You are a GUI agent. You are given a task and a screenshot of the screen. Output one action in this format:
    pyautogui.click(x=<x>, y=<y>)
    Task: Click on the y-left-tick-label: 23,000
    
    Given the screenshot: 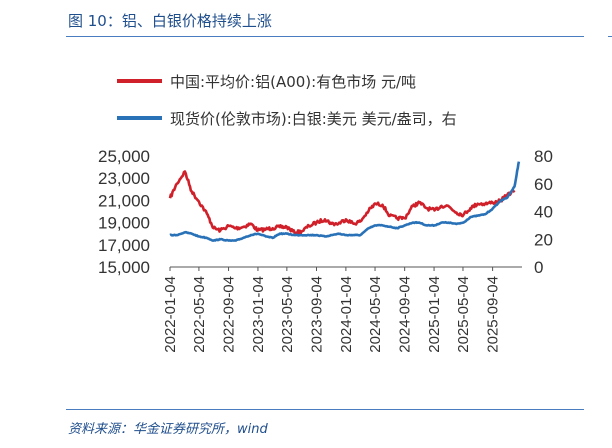 What is the action you would take?
    pyautogui.click(x=124, y=178)
    